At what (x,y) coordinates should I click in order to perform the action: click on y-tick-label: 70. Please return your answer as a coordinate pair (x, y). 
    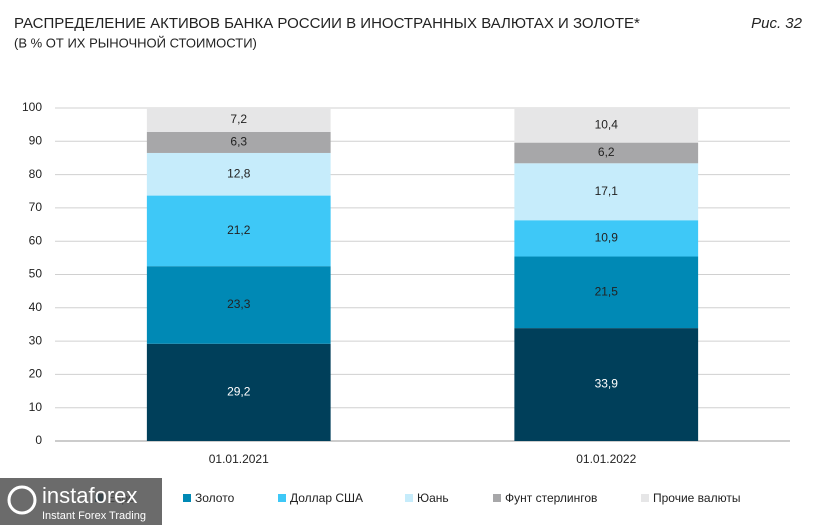
    Looking at the image, I should click on (36, 207).